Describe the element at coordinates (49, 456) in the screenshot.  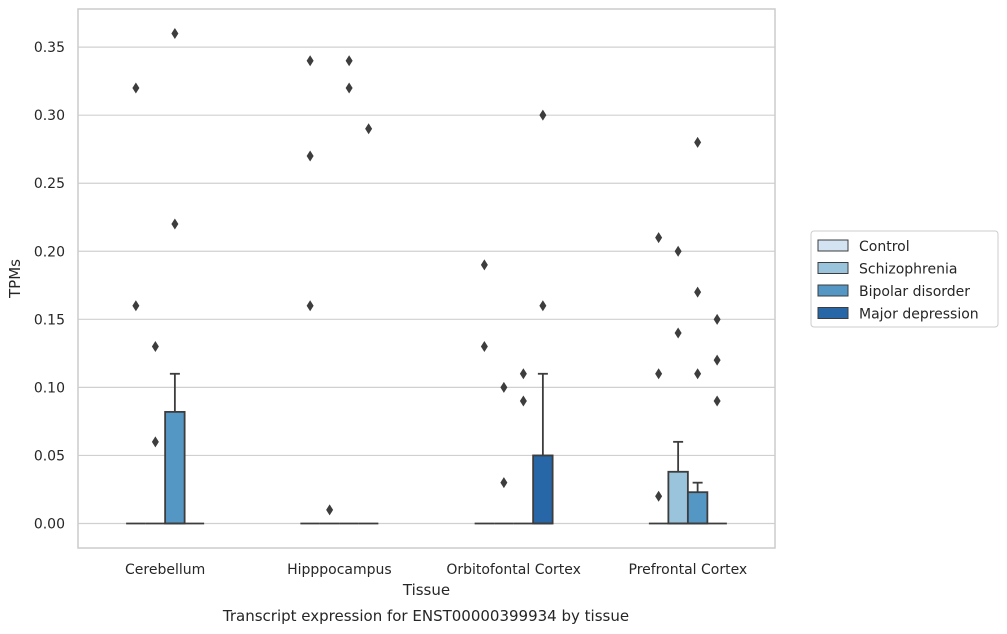
I see `y-tick-label: 0.05` at that location.